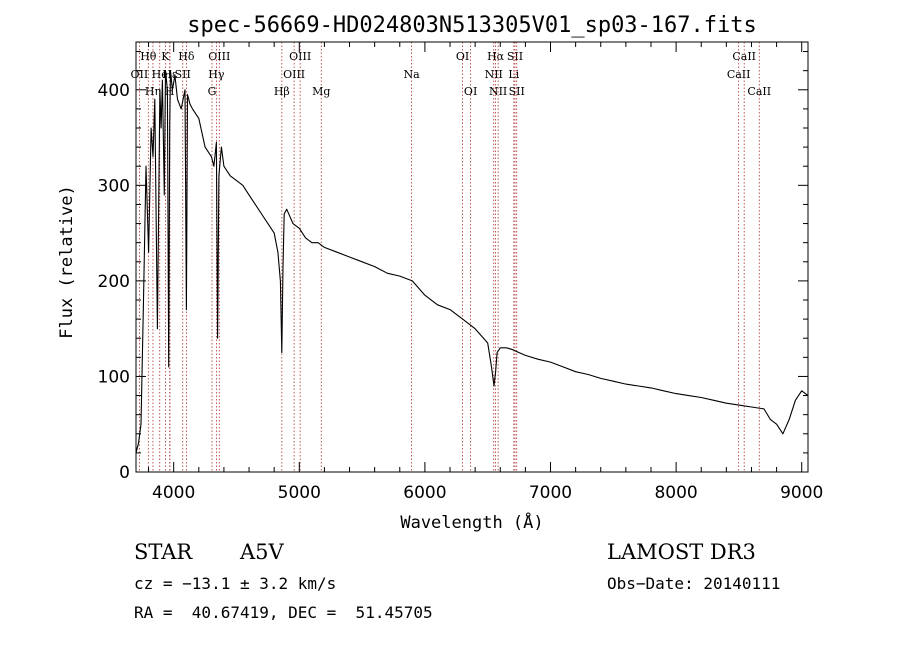  I want to click on line-label-13: OIII, so click(300, 56).